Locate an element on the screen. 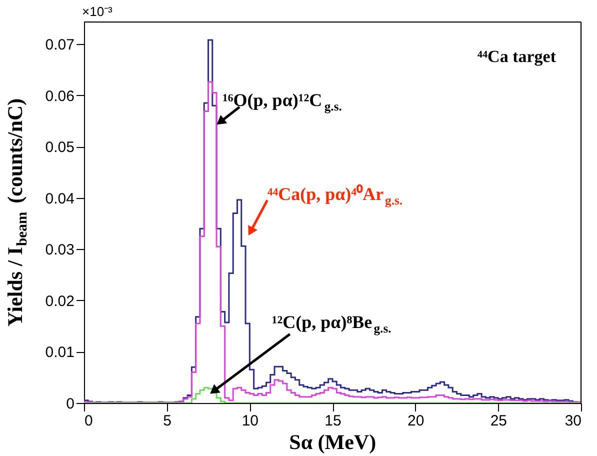 This screenshot has height=456, width=597. x-tick-label: 25 is located at coordinates (499, 421).